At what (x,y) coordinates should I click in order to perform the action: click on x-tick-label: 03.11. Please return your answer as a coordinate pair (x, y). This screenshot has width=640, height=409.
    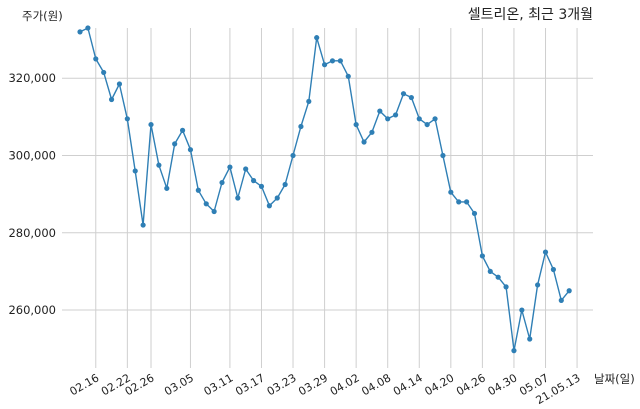
    Looking at the image, I should click on (219, 384).